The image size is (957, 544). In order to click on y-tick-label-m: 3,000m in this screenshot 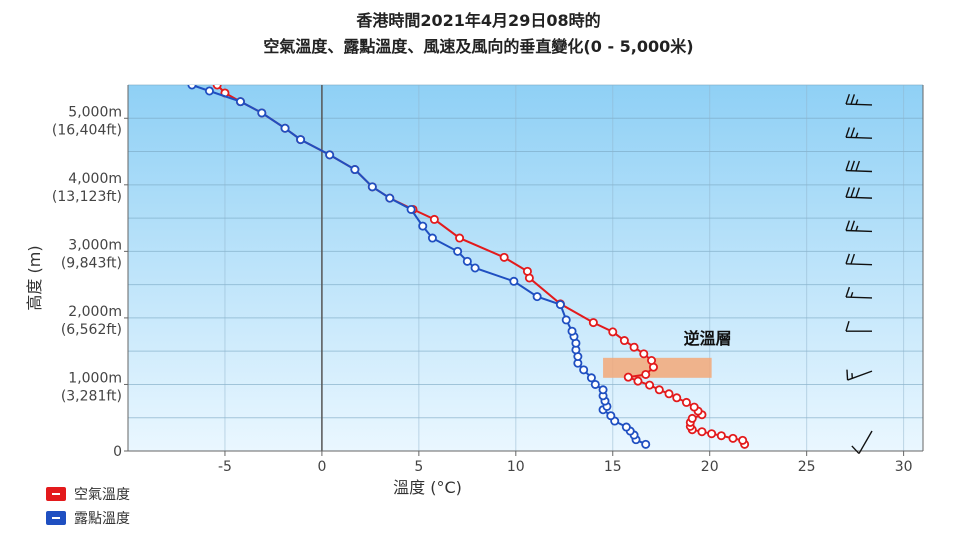, I will do `click(95, 245)`.